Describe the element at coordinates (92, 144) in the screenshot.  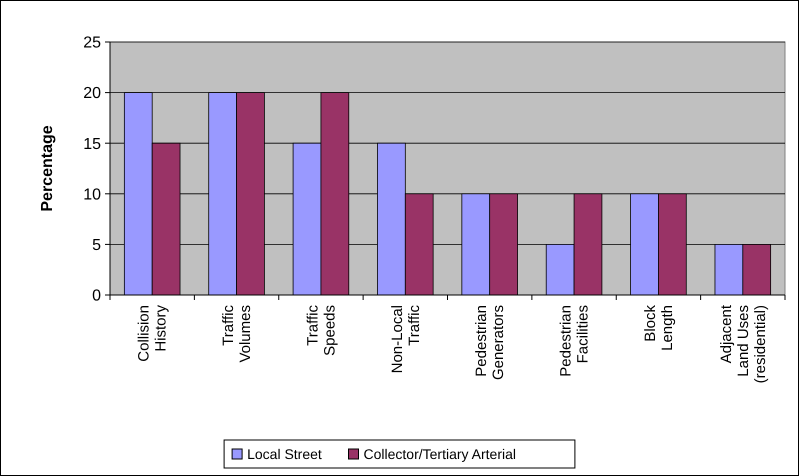
I see `y-tick-label: 15` at that location.